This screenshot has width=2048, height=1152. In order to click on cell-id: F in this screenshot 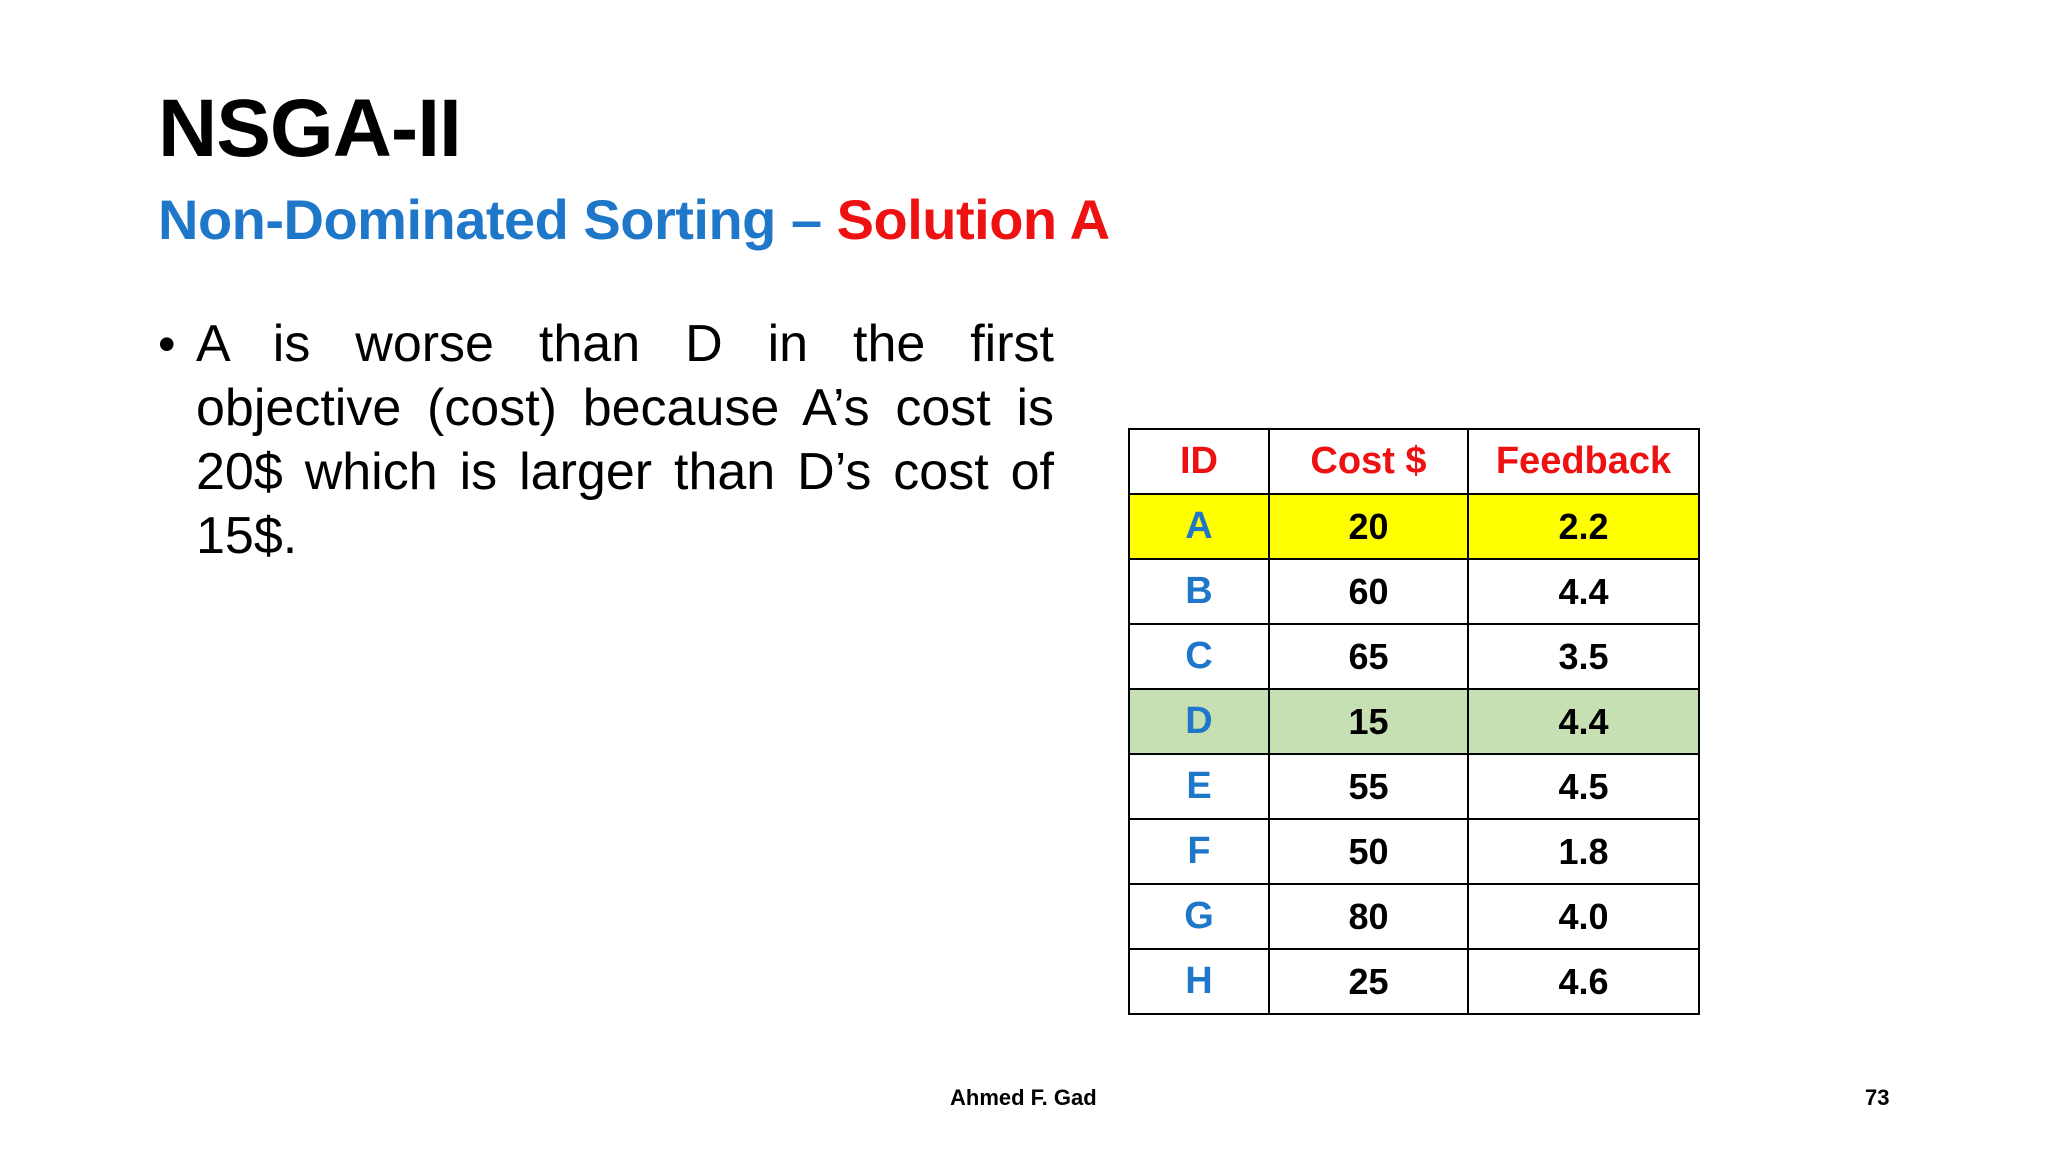, I will do `click(1199, 851)`.